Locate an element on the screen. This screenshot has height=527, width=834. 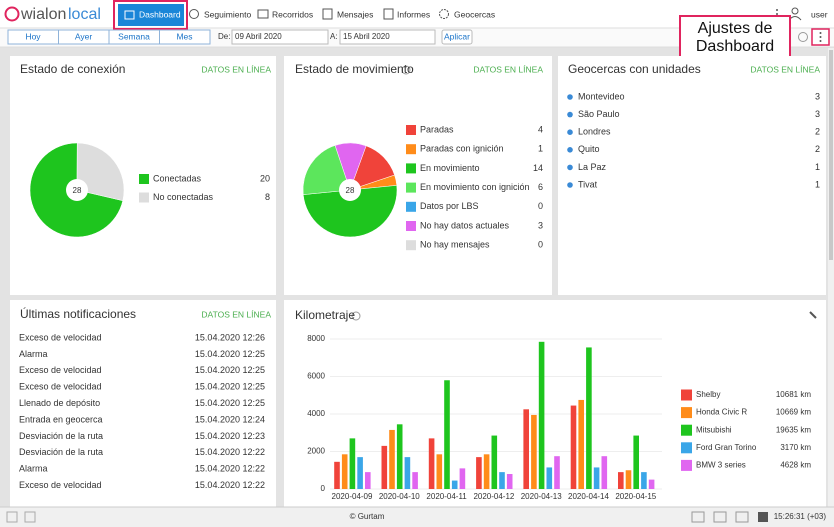
annotation-text: Ajustes de is located at coordinates (735, 28).